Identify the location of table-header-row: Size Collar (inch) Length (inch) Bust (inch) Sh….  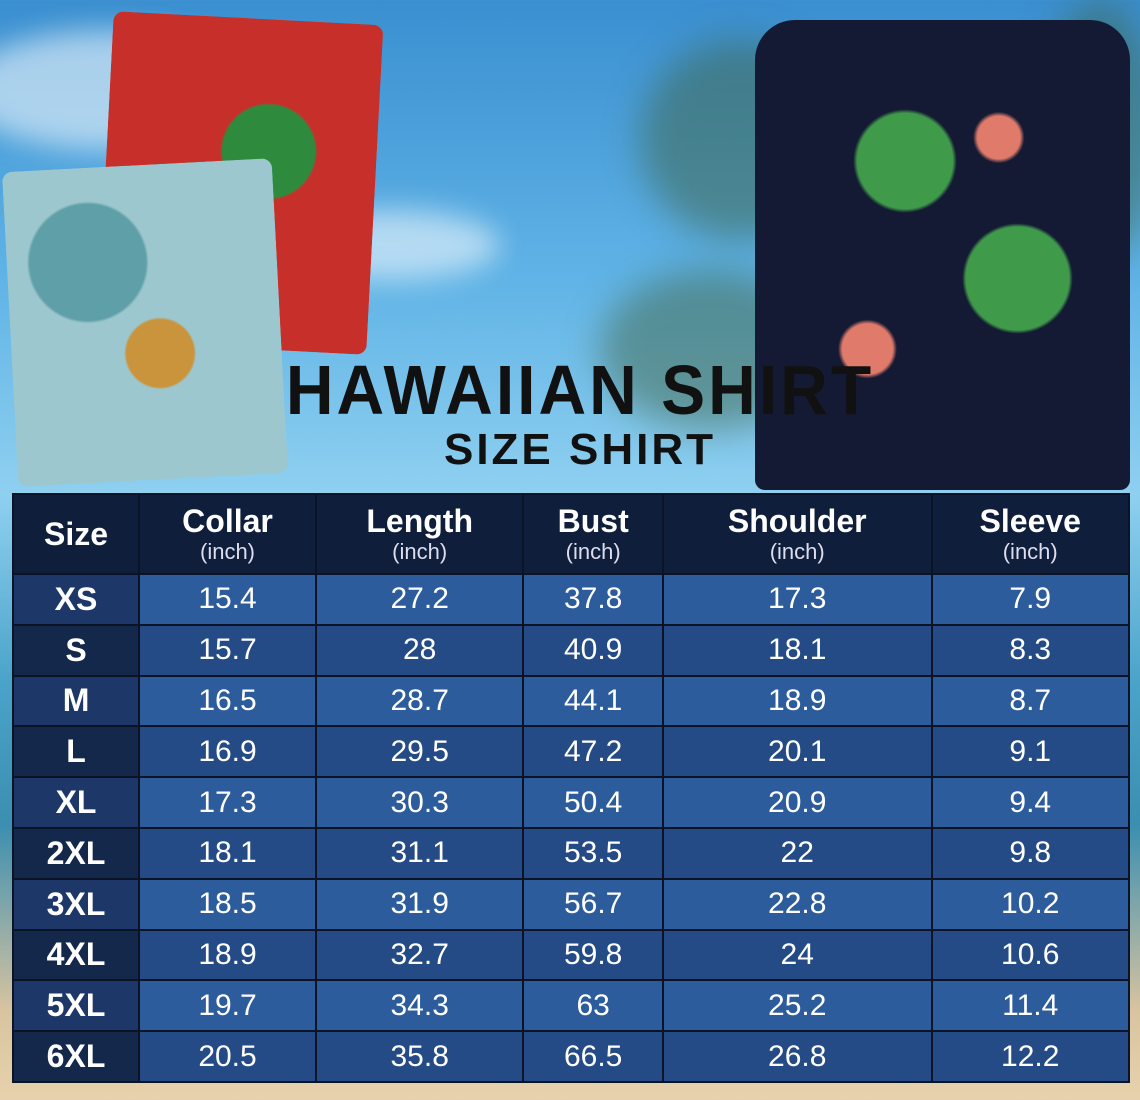
(570, 534).